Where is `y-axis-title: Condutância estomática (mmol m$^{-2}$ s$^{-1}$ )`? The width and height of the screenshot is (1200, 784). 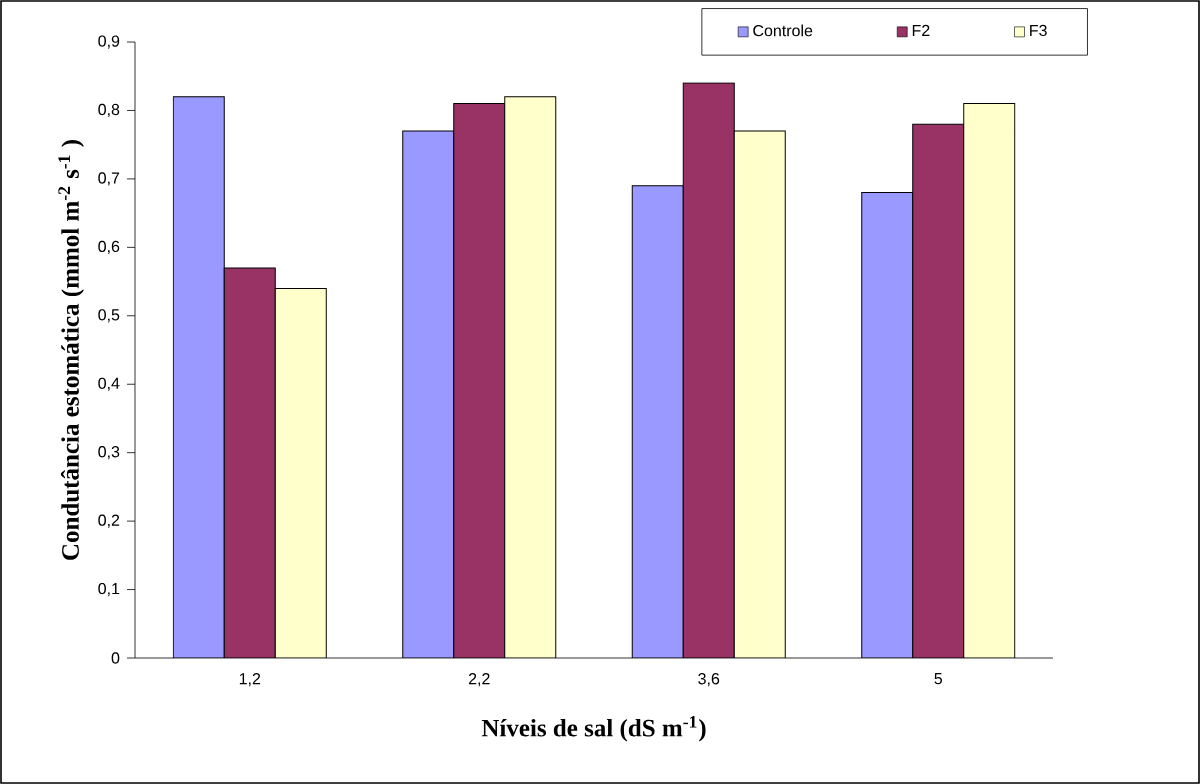 y-axis-title: Condutância estomática (mmol m$^{-2}$ s$^{-1}$ ) is located at coordinates (71, 350).